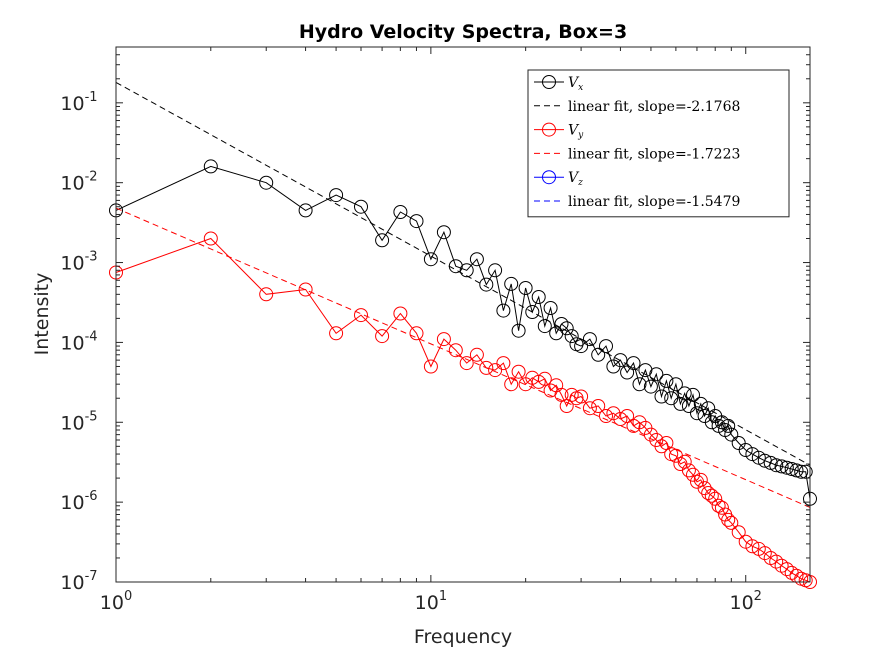 The height and width of the screenshot is (652, 894). Describe the element at coordinates (116, 601) in the screenshot. I see `x-tick-label: 100` at that location.